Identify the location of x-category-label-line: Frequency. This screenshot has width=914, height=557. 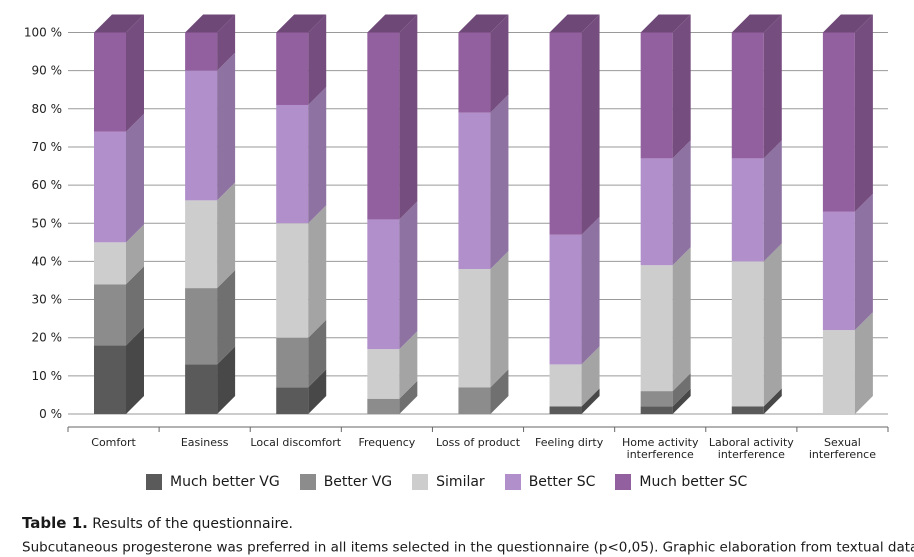
(386, 442).